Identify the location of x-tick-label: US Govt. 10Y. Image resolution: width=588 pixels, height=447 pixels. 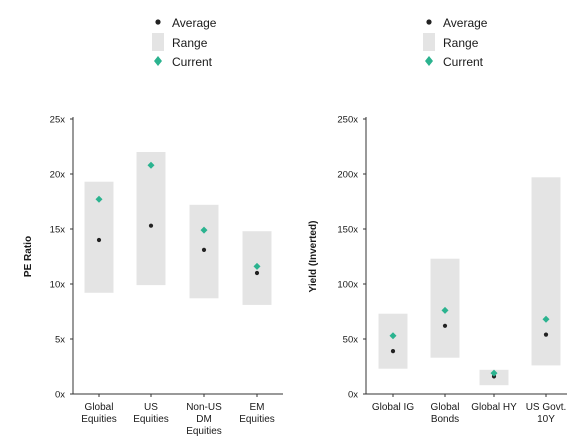
(546, 413).